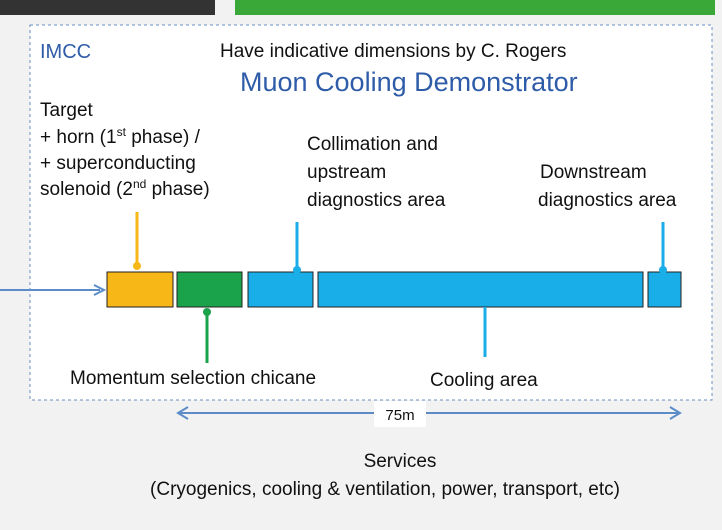 This screenshot has width=722, height=530. I want to click on services-title: Services, so click(400, 461).